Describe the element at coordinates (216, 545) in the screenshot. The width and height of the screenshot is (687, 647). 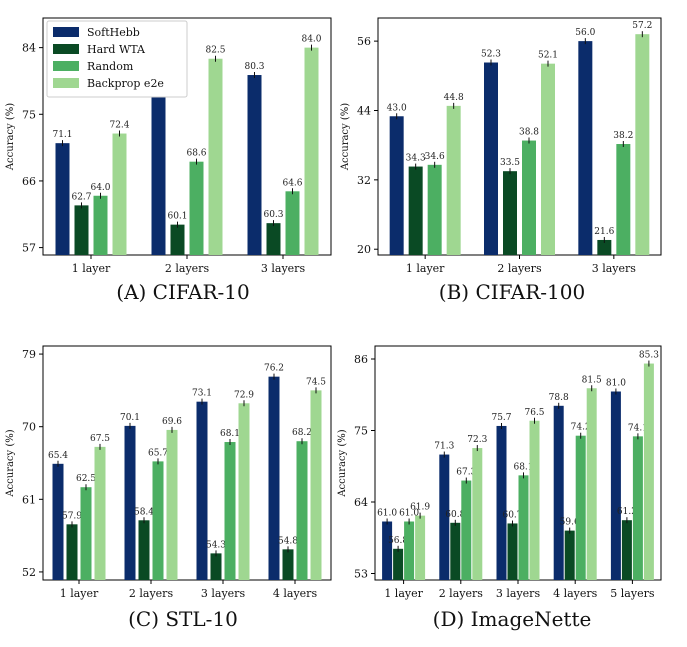
I see `data-label: 54.3` at that location.